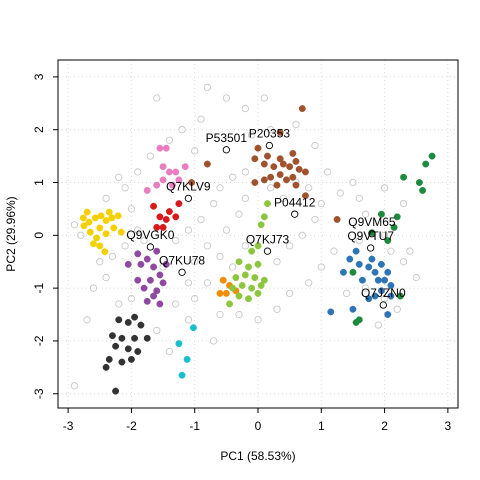 The image size is (480, 480). I want to click on y-axis-label: PC2 (29.96%), so click(11, 233).